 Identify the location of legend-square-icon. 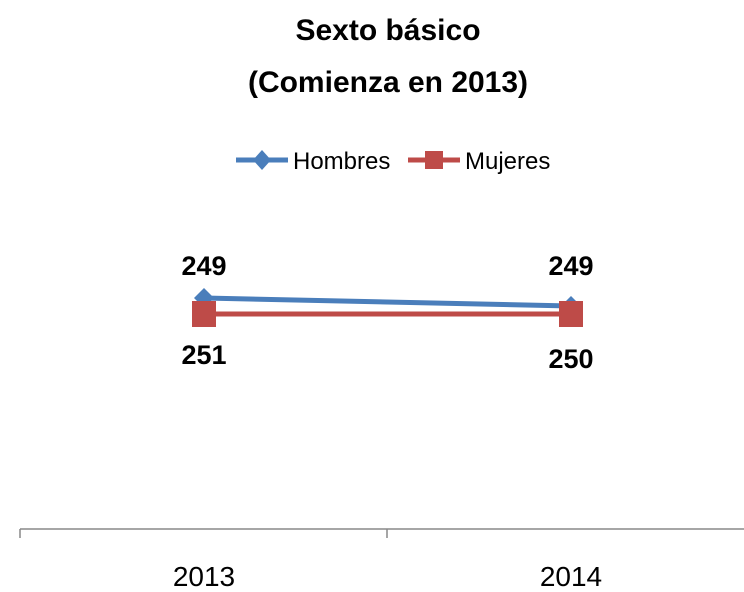
(434, 160).